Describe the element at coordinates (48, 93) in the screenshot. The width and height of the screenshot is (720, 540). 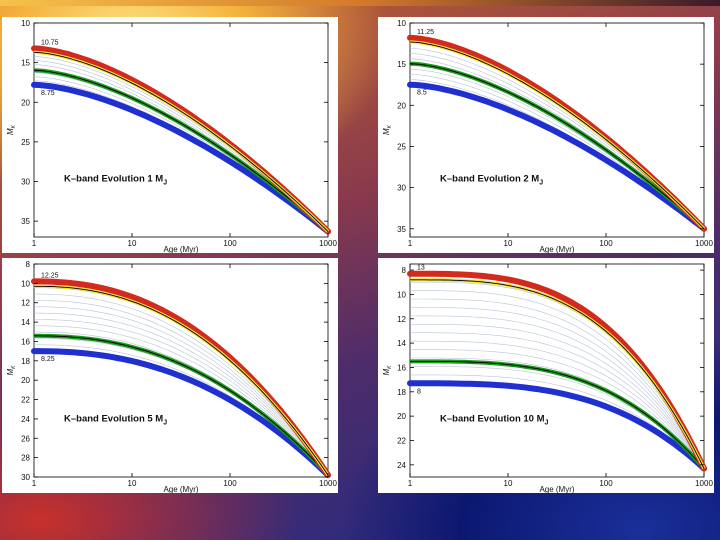
I see `bottom-track-label: 8.75` at that location.